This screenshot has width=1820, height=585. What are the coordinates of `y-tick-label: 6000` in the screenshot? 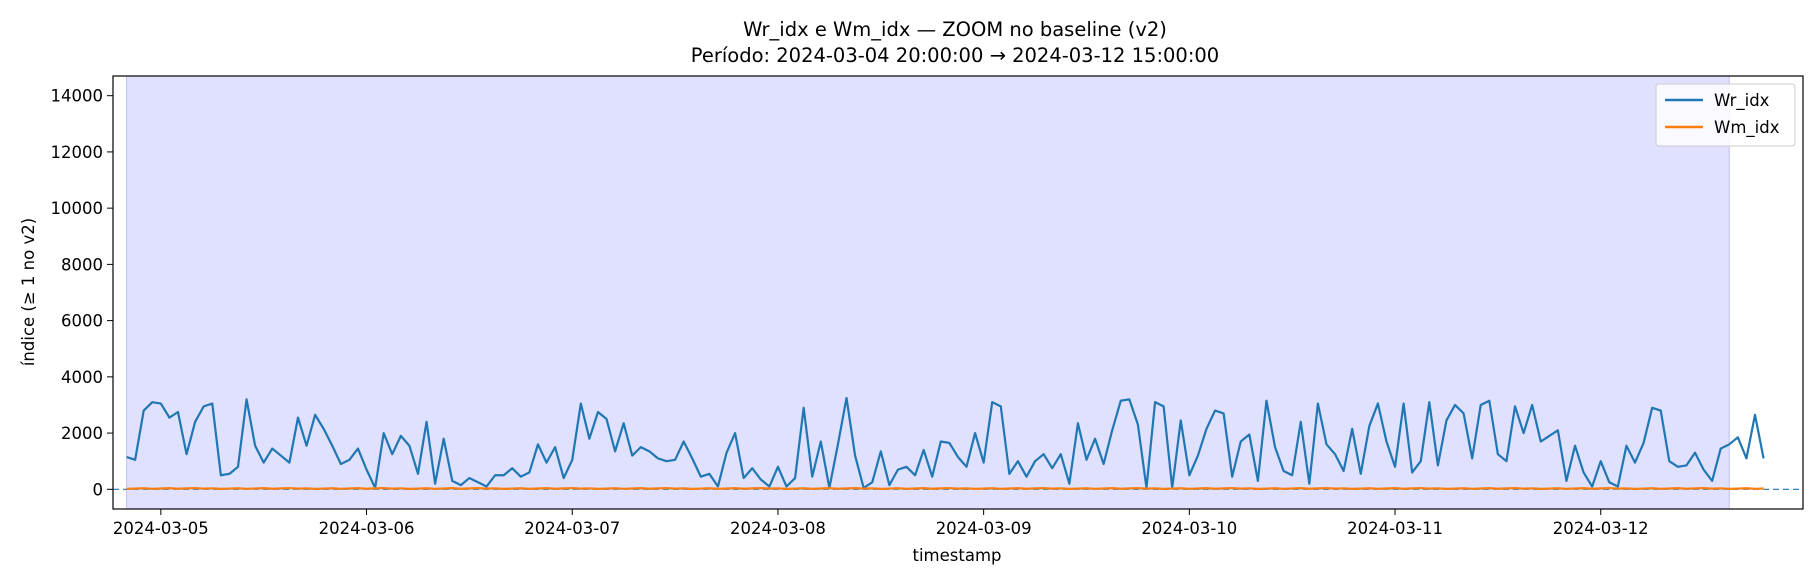 It's located at (82, 321).